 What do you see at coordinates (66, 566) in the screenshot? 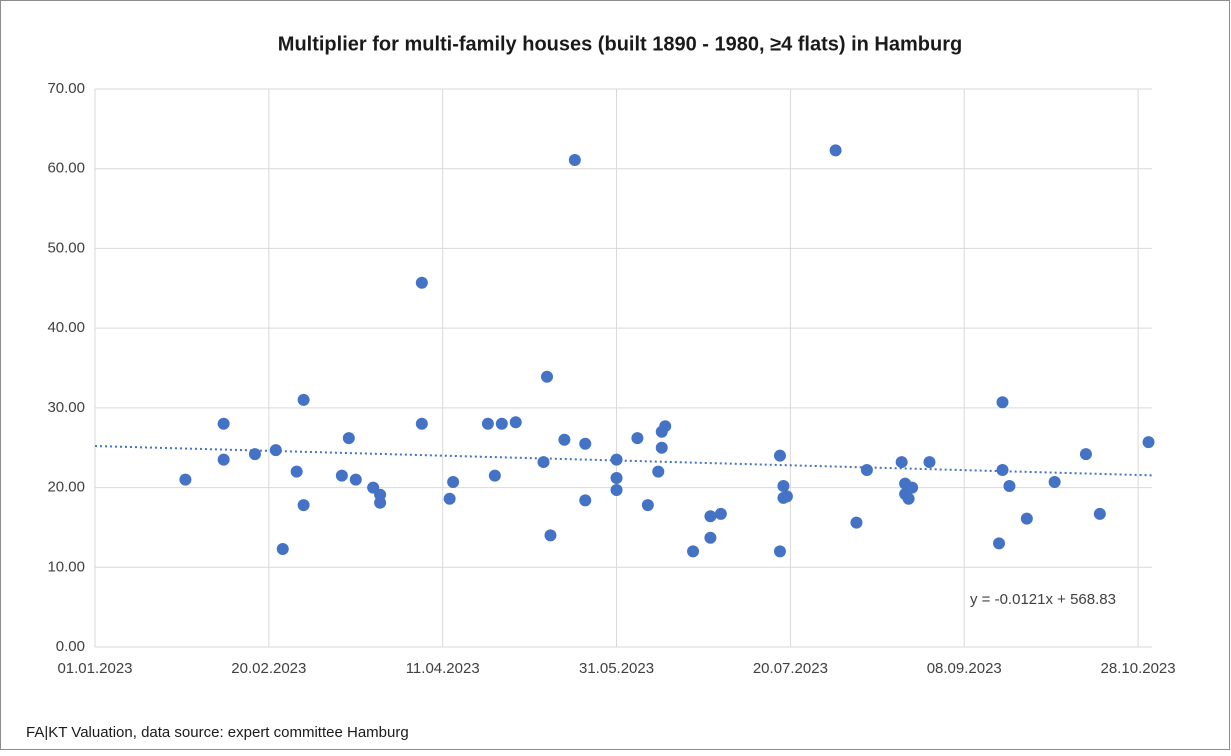
I see `y-tick-label: 10.00` at bounding box center [66, 566].